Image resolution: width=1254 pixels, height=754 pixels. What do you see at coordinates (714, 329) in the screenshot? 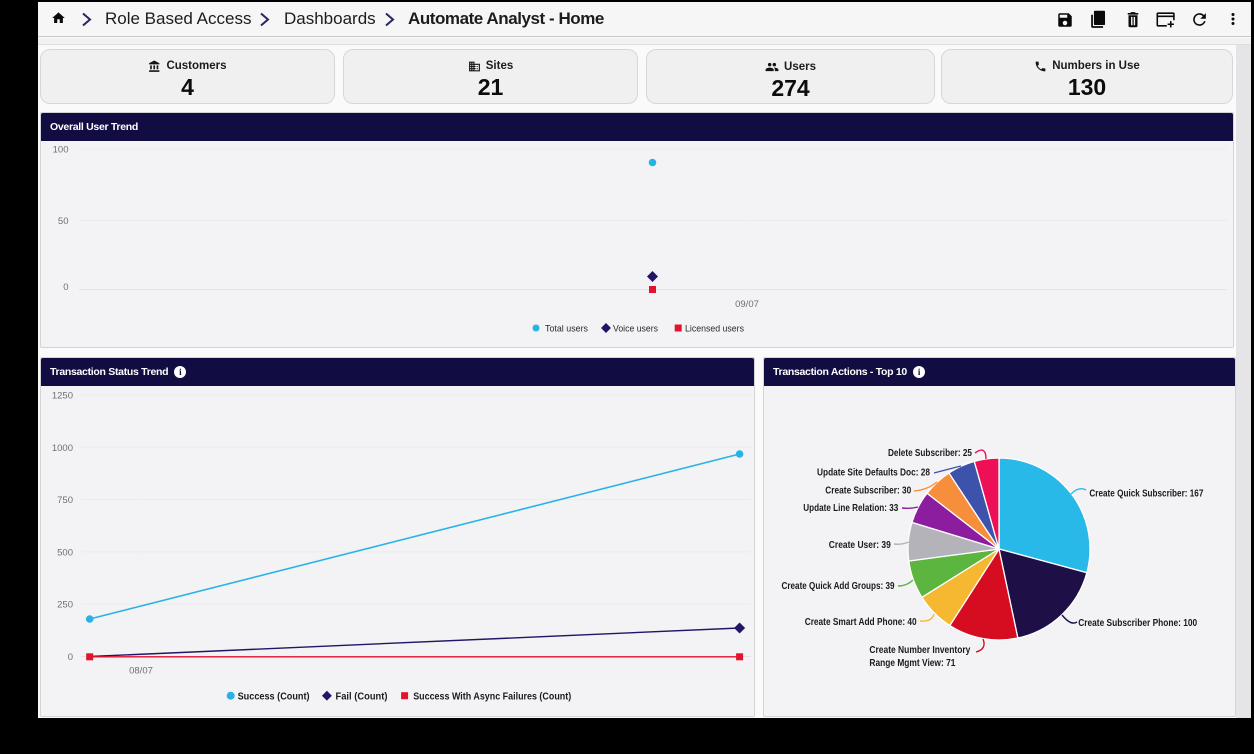
I see `svg-text: Licensed users` at bounding box center [714, 329].